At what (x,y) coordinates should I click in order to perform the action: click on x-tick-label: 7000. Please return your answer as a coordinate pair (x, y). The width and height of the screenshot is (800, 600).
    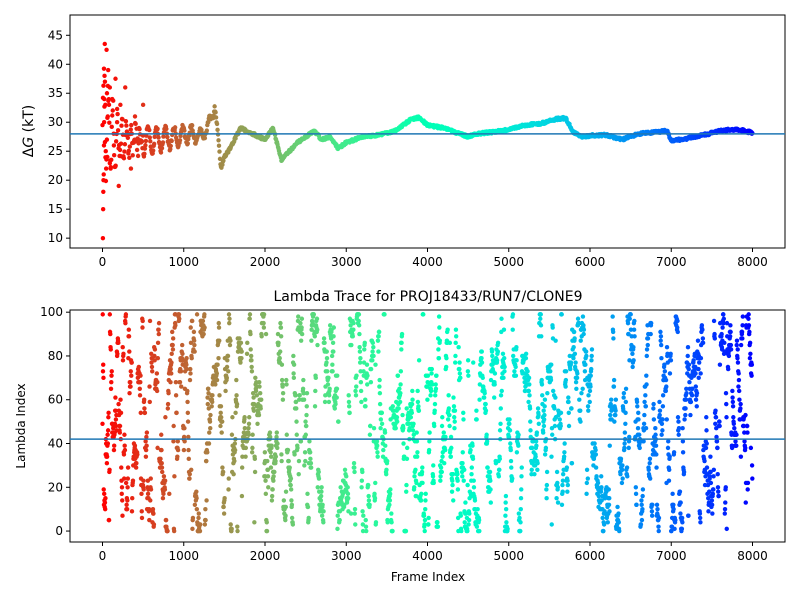
    Looking at the image, I should click on (671, 262).